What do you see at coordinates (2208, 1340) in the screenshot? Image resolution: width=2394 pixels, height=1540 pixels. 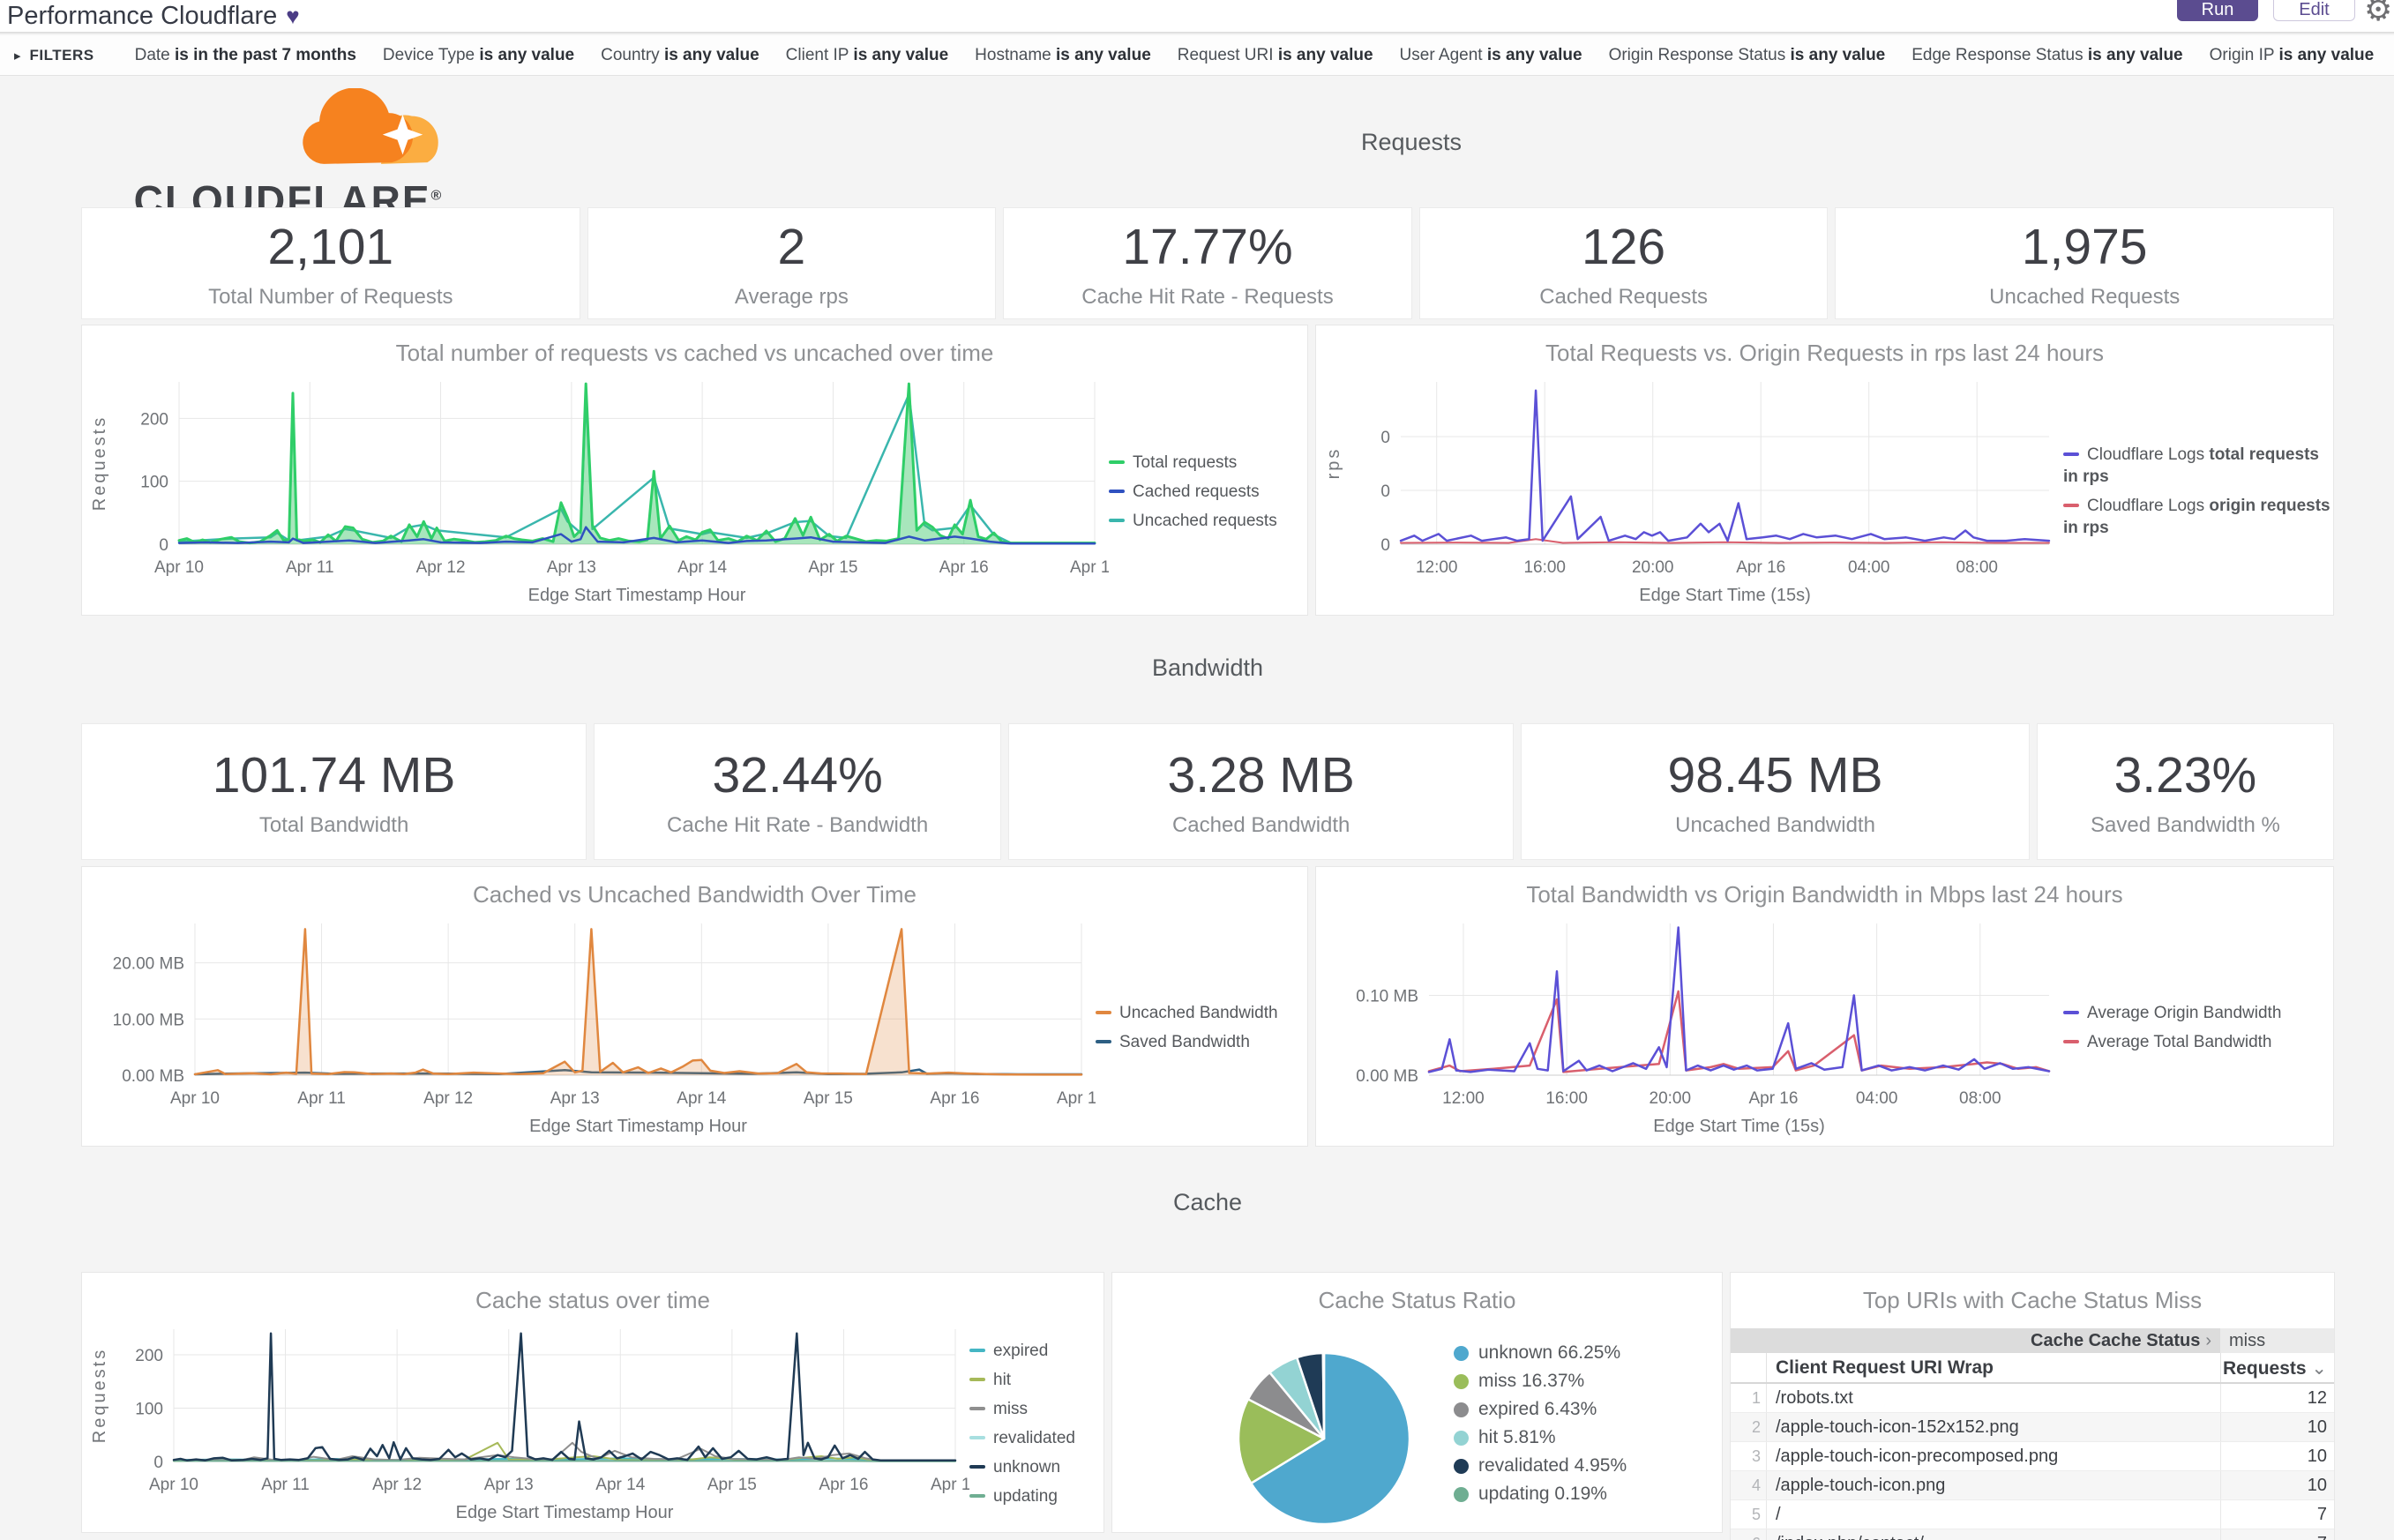 I see `chevron-right-icon: ›` at bounding box center [2208, 1340].